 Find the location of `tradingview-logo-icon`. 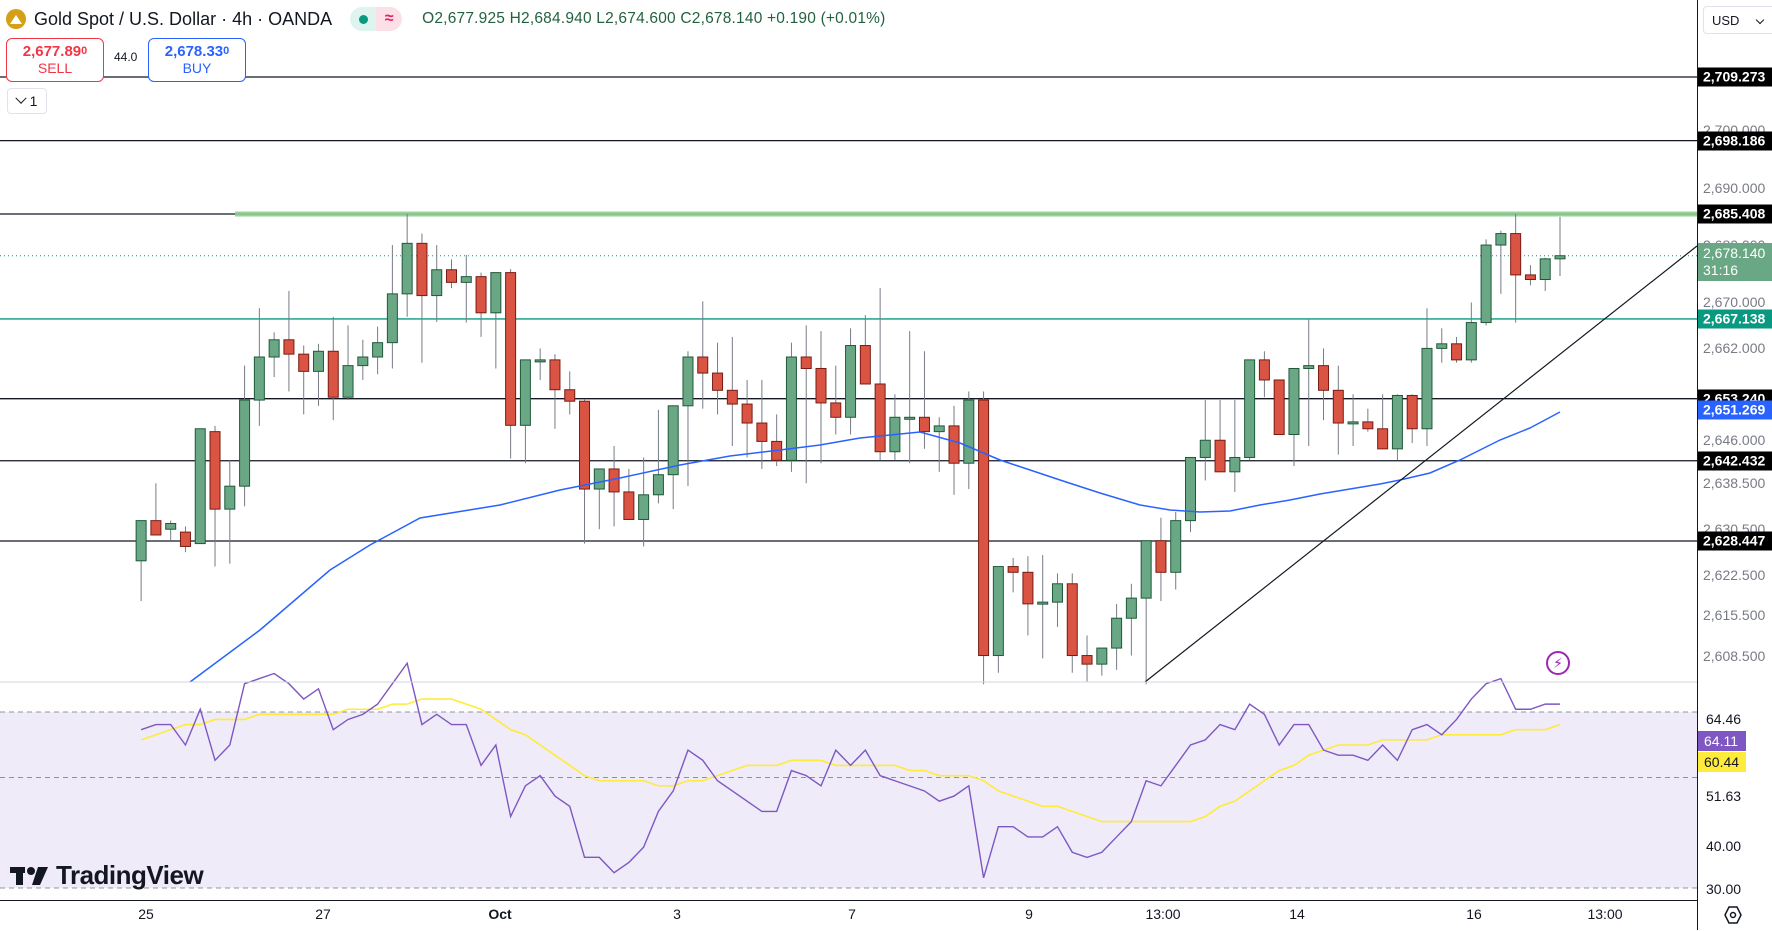

tradingview-logo-icon is located at coordinates (29, 875).